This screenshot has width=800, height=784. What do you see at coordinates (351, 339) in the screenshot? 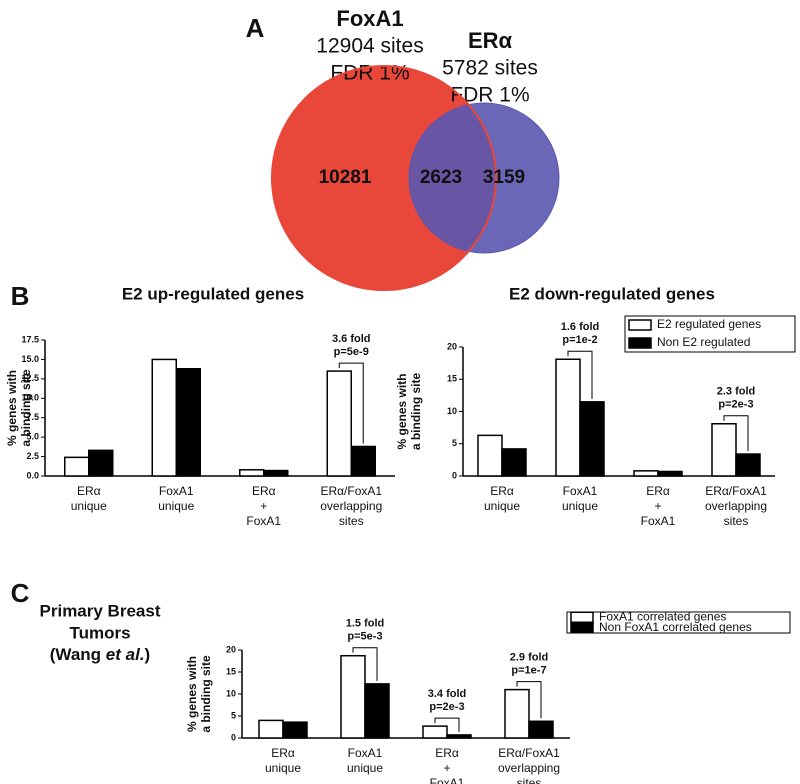
I see `annotation: 3.6 fold` at bounding box center [351, 339].